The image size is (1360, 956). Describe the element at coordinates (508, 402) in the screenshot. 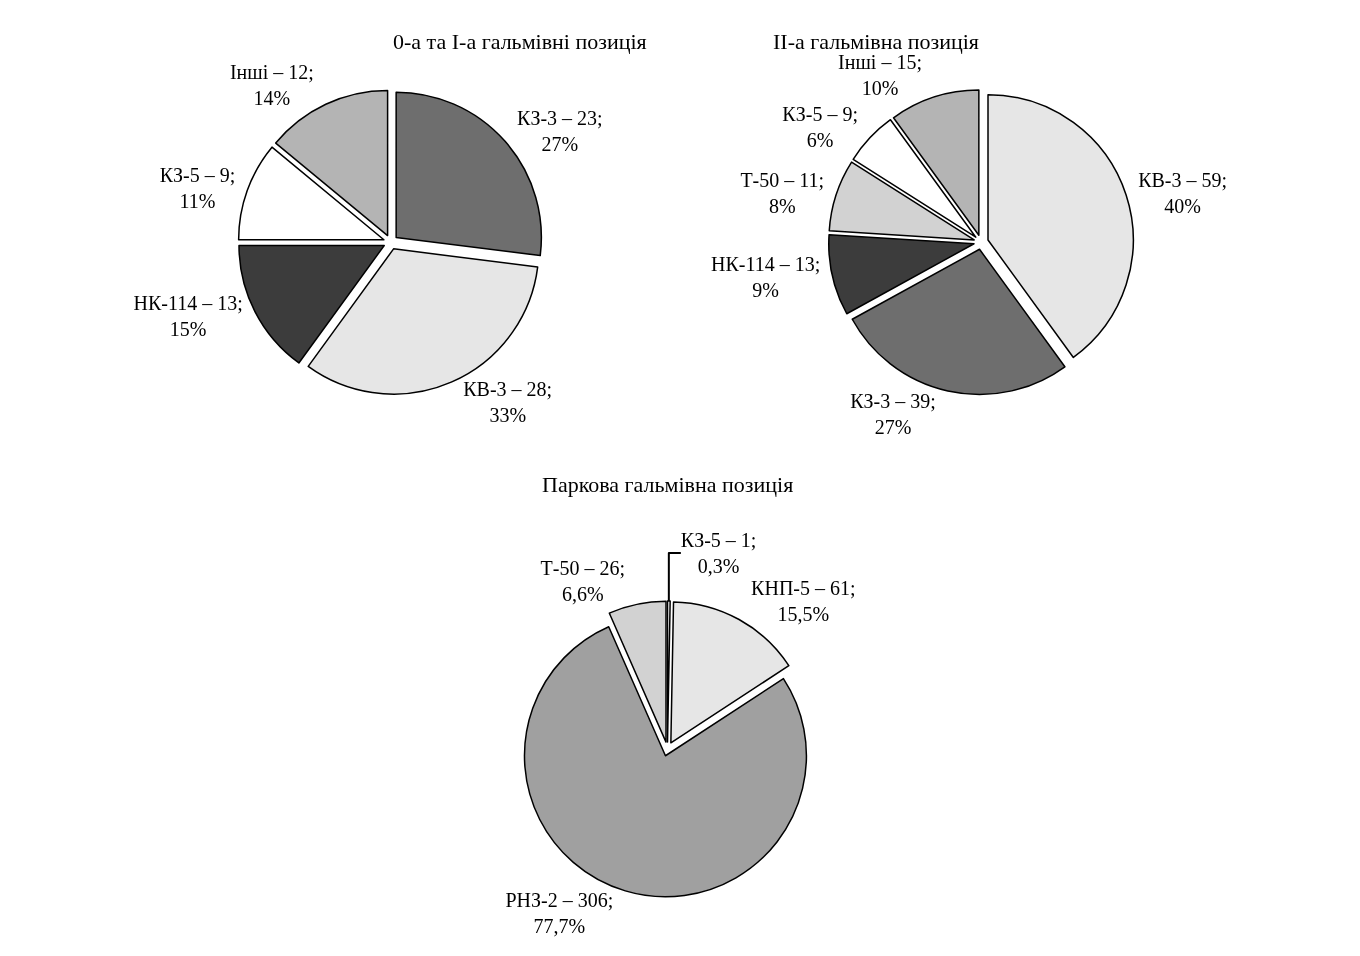

I see `slice-label: КВ-3 – 28; 33%` at that location.